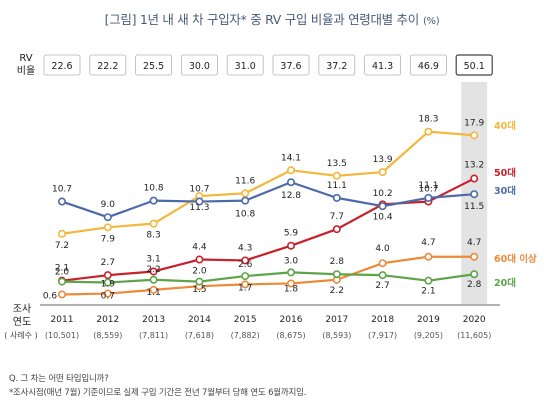  What do you see at coordinates (291, 234) in the screenshot?
I see `data-label-50s: 5.9` at bounding box center [291, 234].